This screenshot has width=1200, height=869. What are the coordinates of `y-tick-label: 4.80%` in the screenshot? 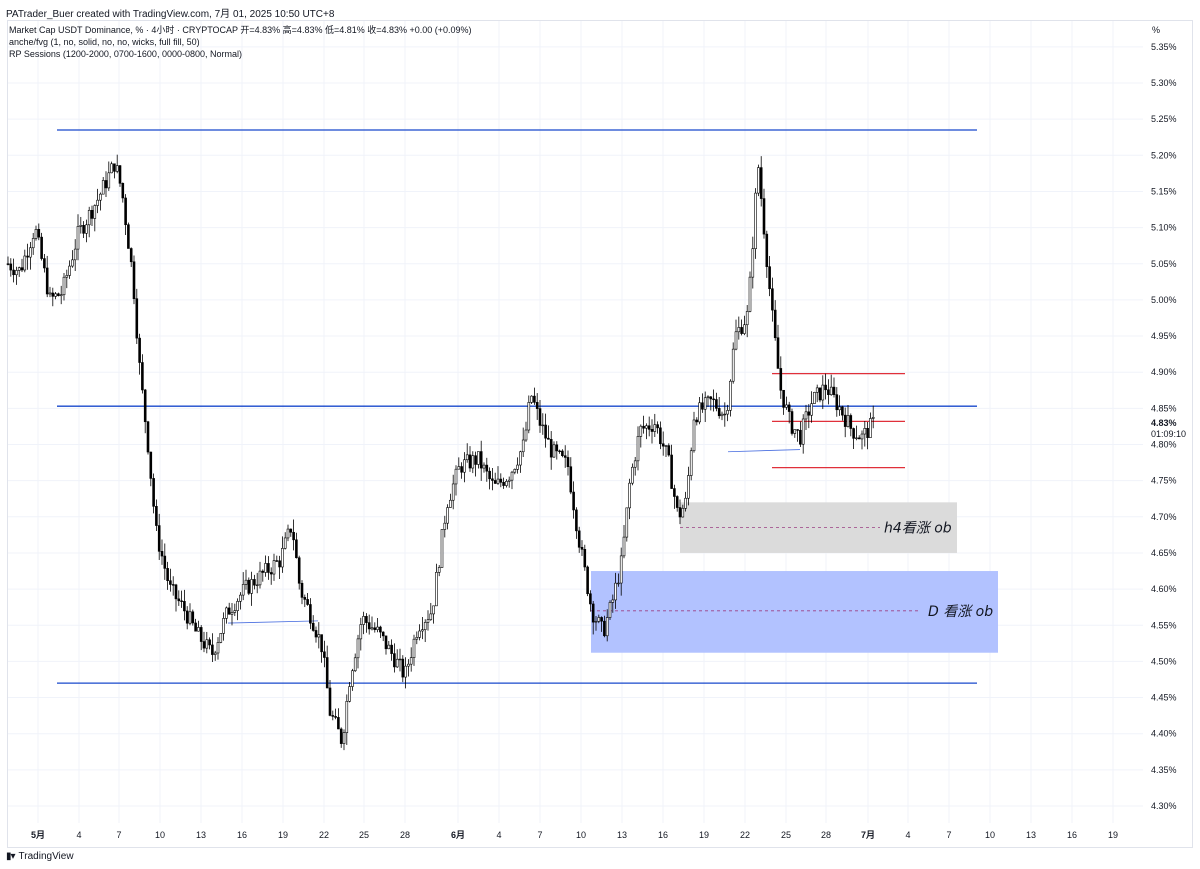 It's located at (1164, 445).